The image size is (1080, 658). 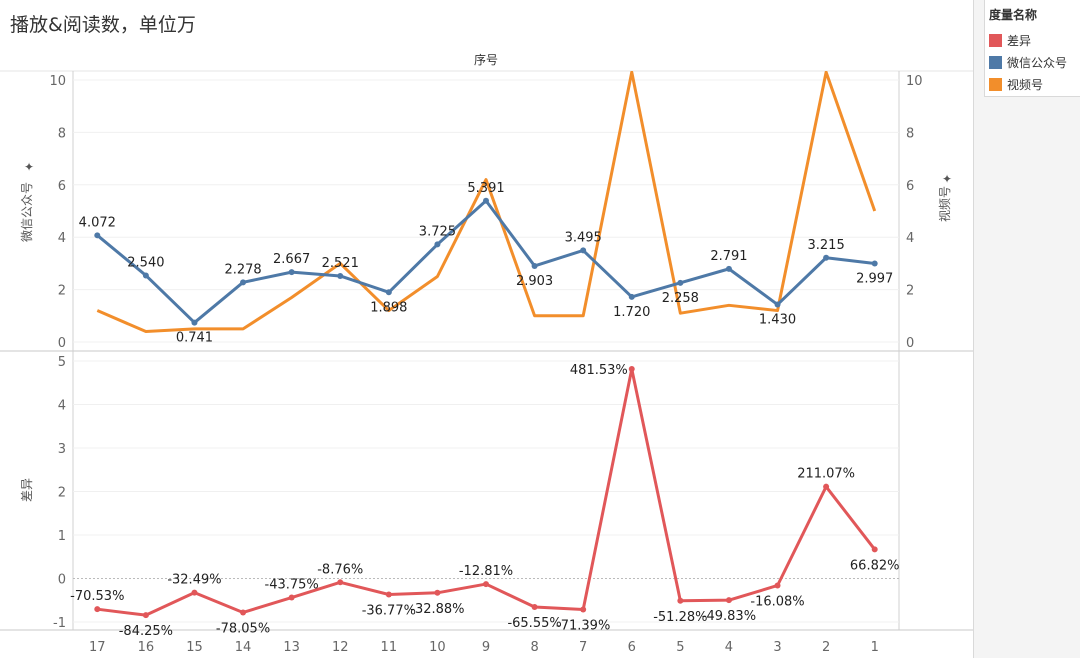 What do you see at coordinates (242, 269) in the screenshot?
I see `wechat-data-label: 2.278` at bounding box center [242, 269].